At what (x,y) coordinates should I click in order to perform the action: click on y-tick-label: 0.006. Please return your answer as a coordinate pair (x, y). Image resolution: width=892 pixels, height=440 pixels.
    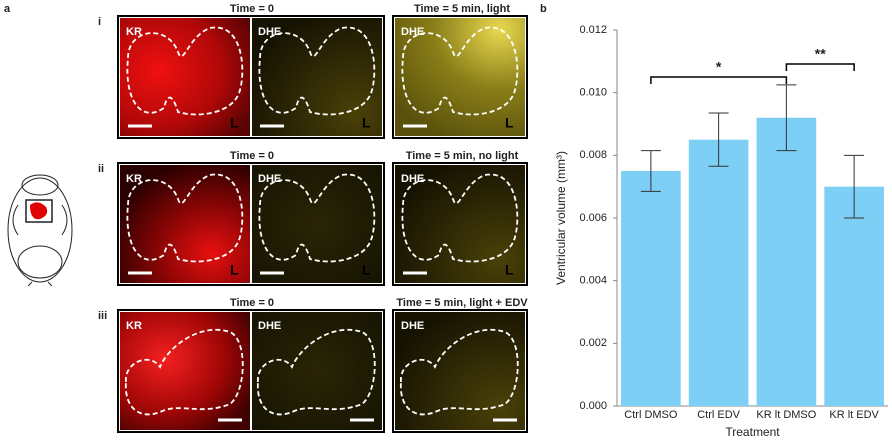
    Looking at the image, I should click on (593, 218).